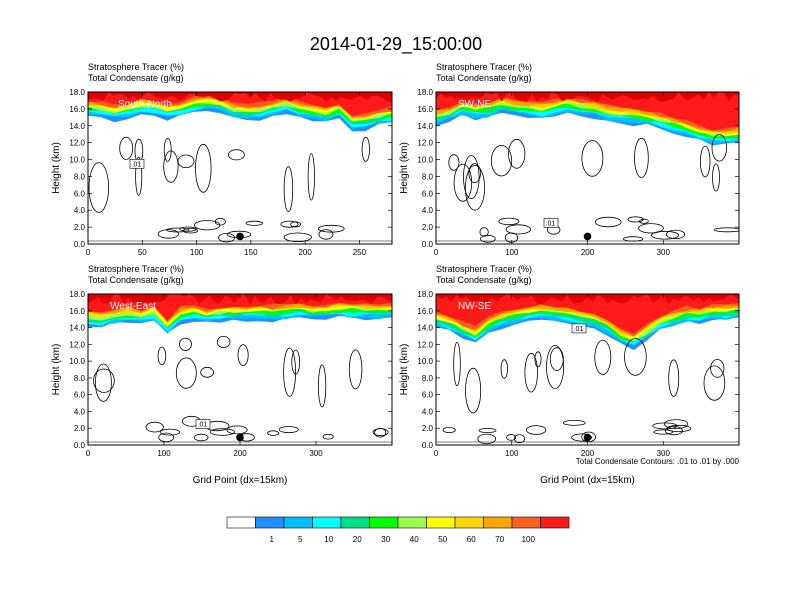  Describe the element at coordinates (316, 453) in the screenshot. I see `x-tick-label: 300` at that location.